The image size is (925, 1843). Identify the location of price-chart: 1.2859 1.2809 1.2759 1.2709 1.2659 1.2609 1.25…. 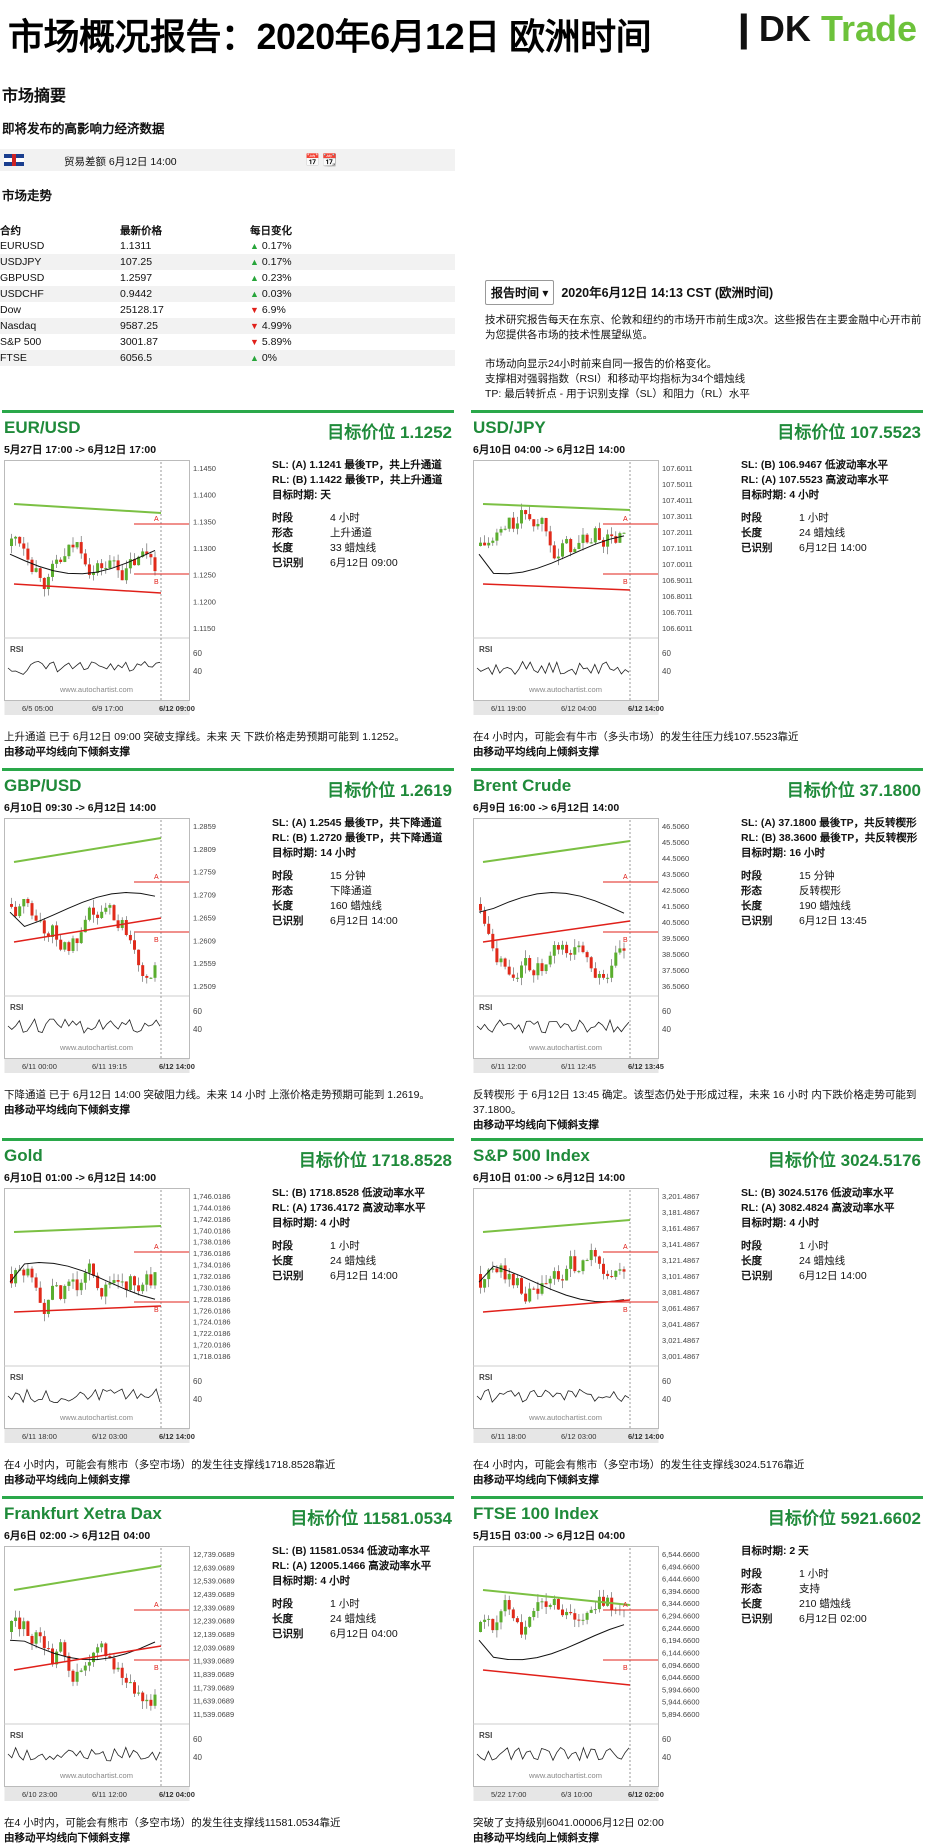
(135, 949).